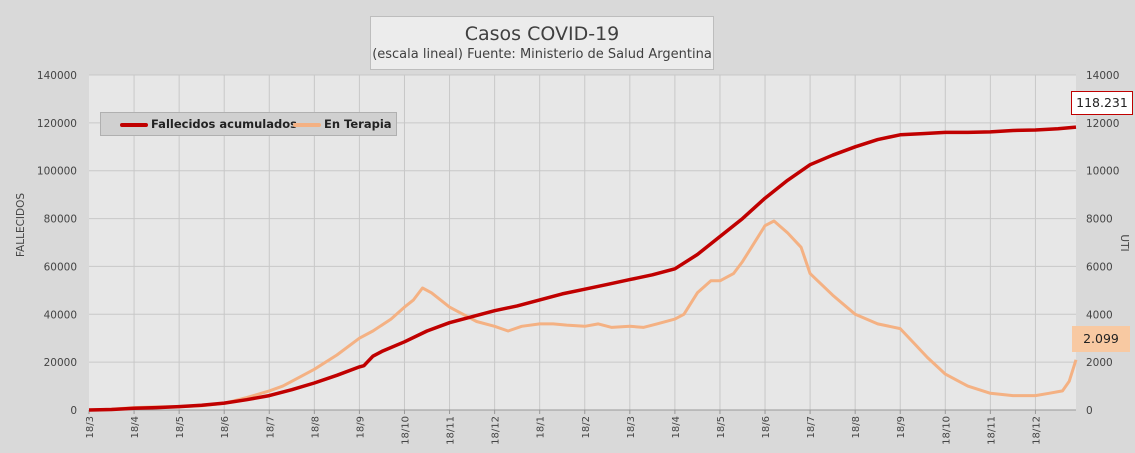  What do you see at coordinates (224, 124) in the screenshot?
I see `legend-label-fallecidos: Fallecidos acumulados` at bounding box center [224, 124].